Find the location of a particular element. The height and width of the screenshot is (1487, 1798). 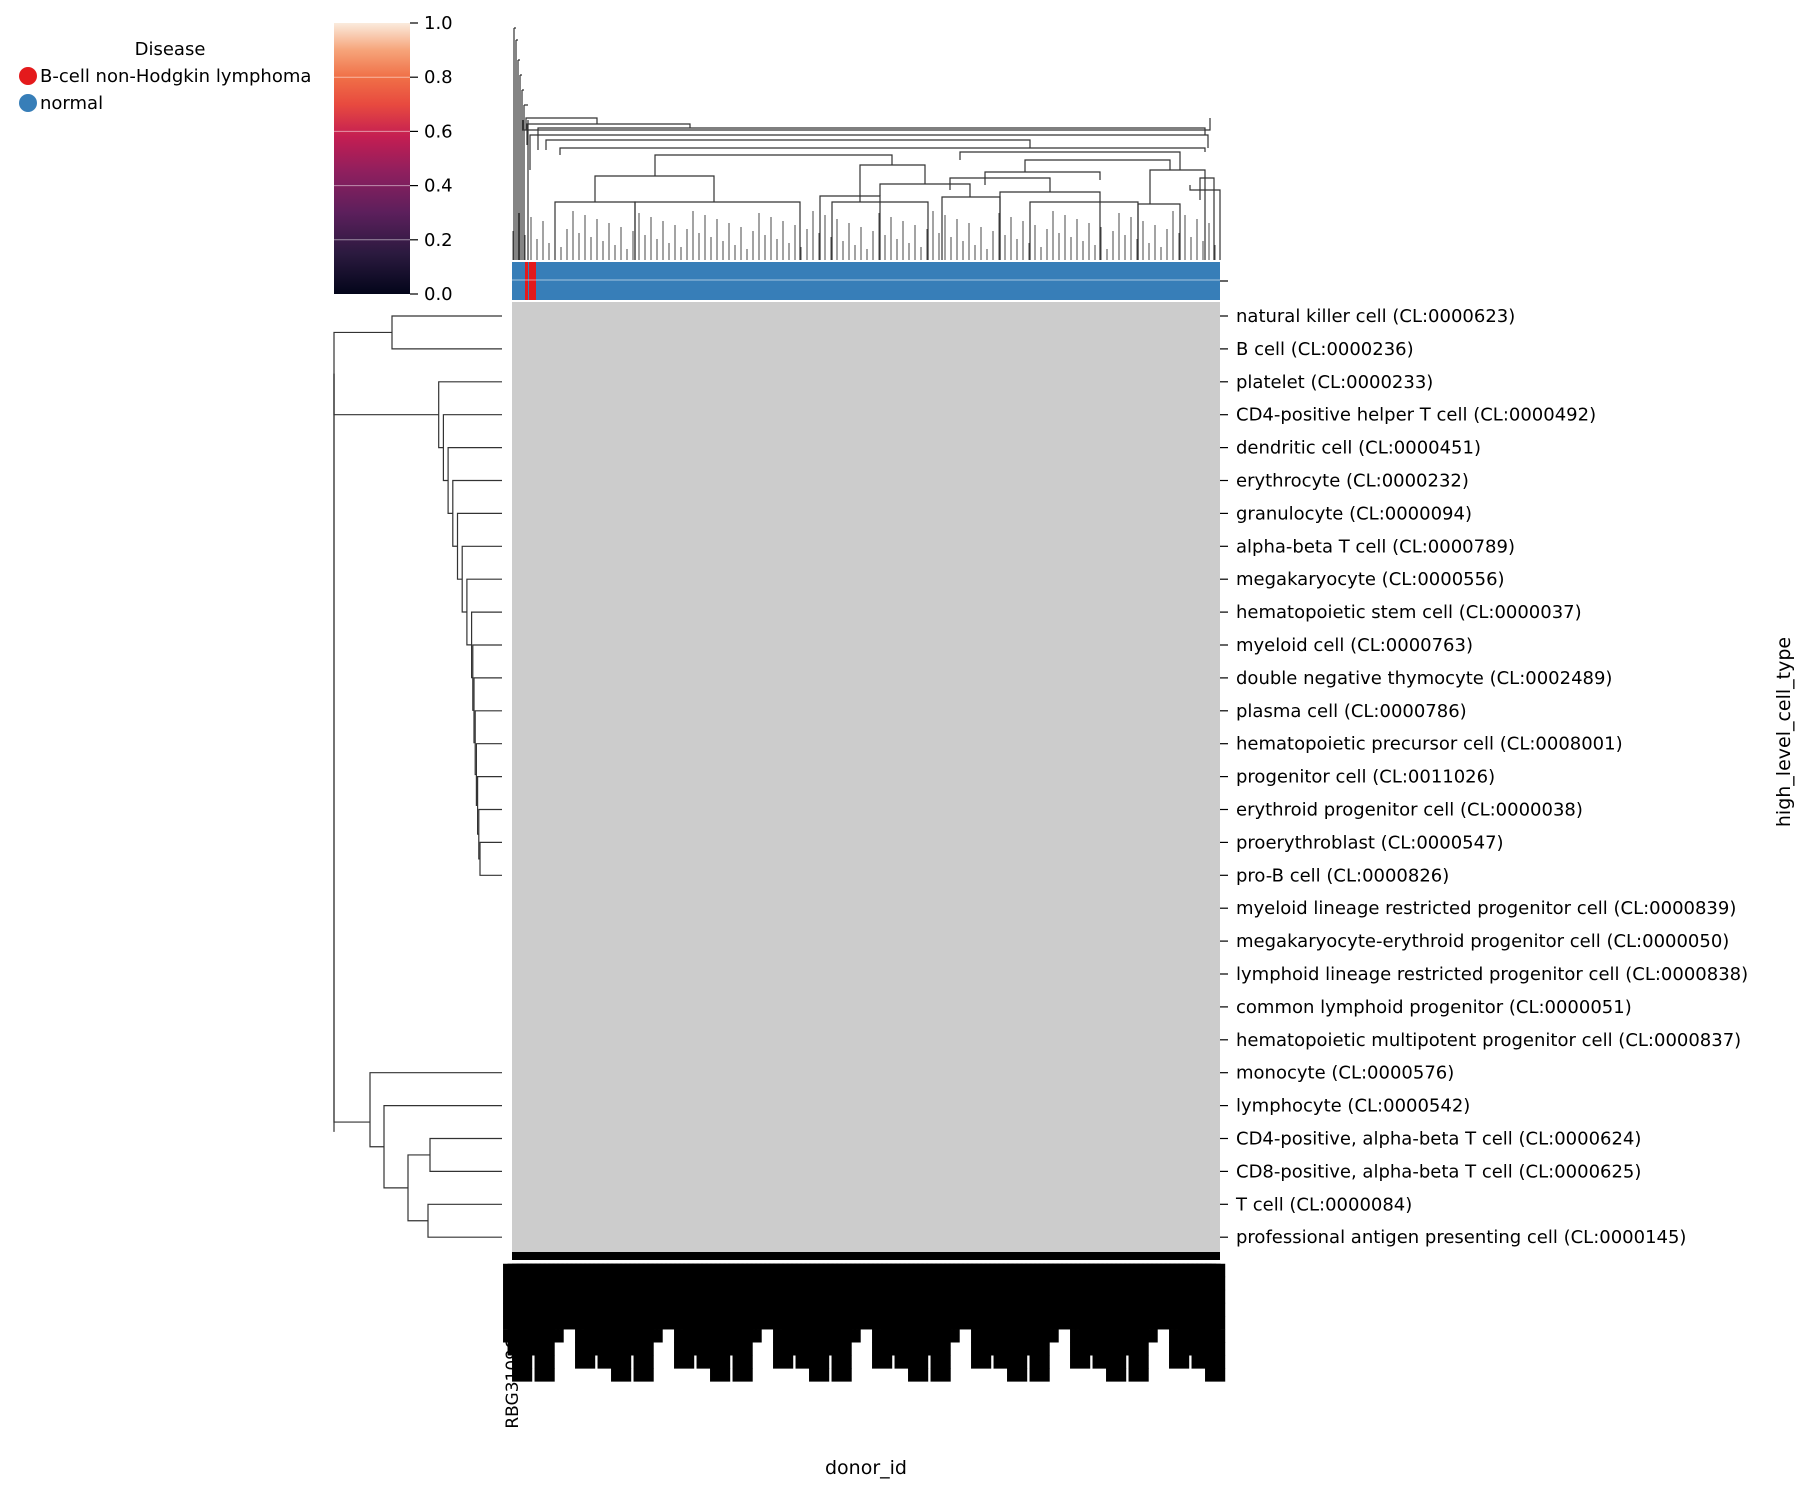

row-label: plasma cell (CL:0000786) is located at coordinates (1351, 711).